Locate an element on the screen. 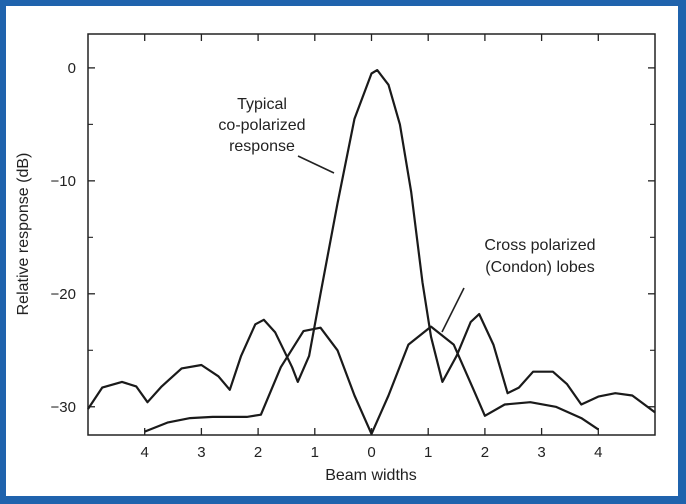 The height and width of the screenshot is (504, 686). copol-annotation: Typical co-polarized response is located at coordinates (276, 135).